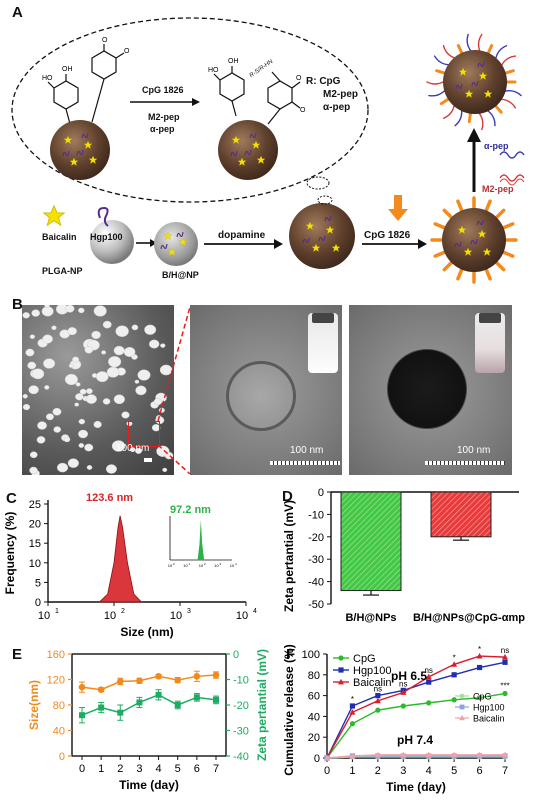 The width and height of the screenshot is (539, 802). I want to click on catechol-structure, so click(86, 84).